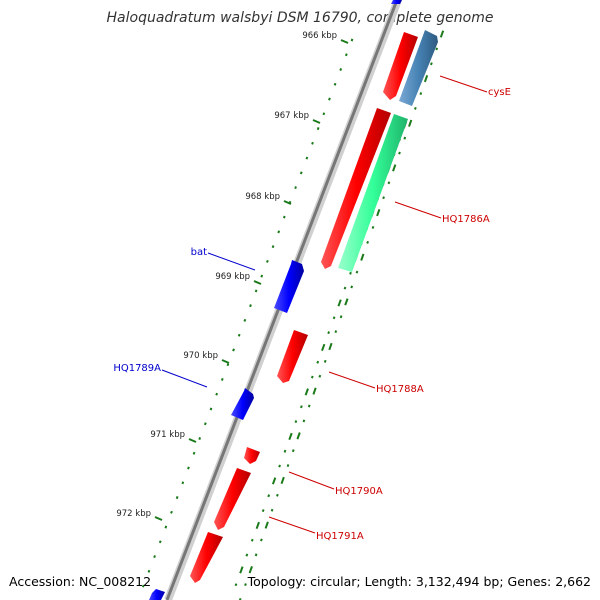  Describe the element at coordinates (396, 2) in the screenshot. I see `gene-feature-partial-top` at that location.